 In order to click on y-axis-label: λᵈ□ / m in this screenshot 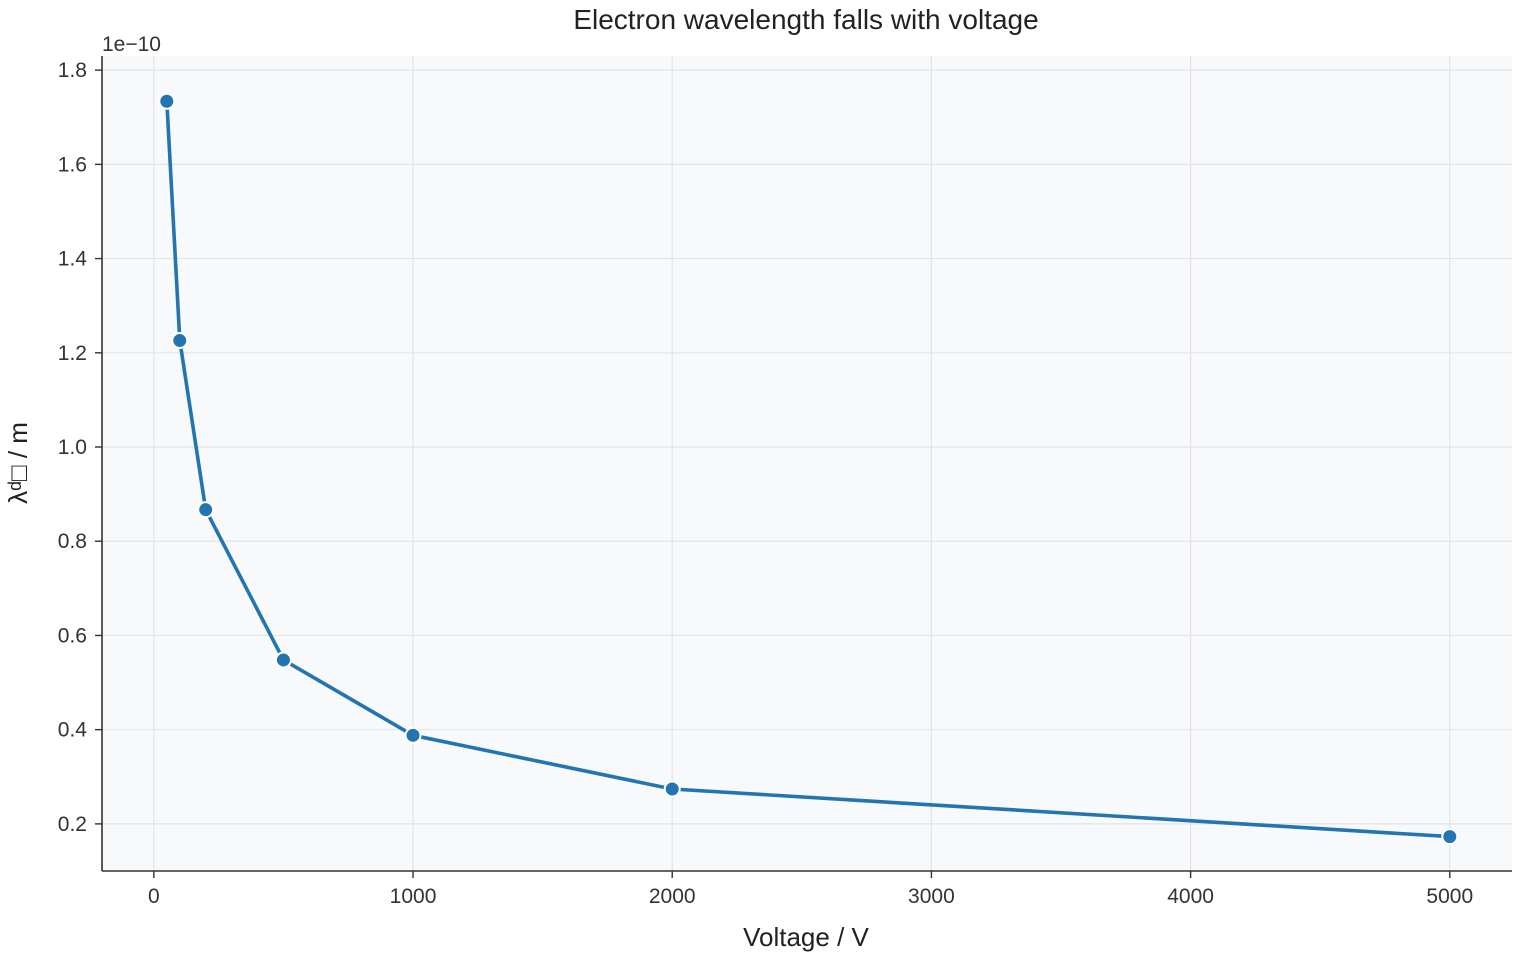, I will do `click(18, 463)`.